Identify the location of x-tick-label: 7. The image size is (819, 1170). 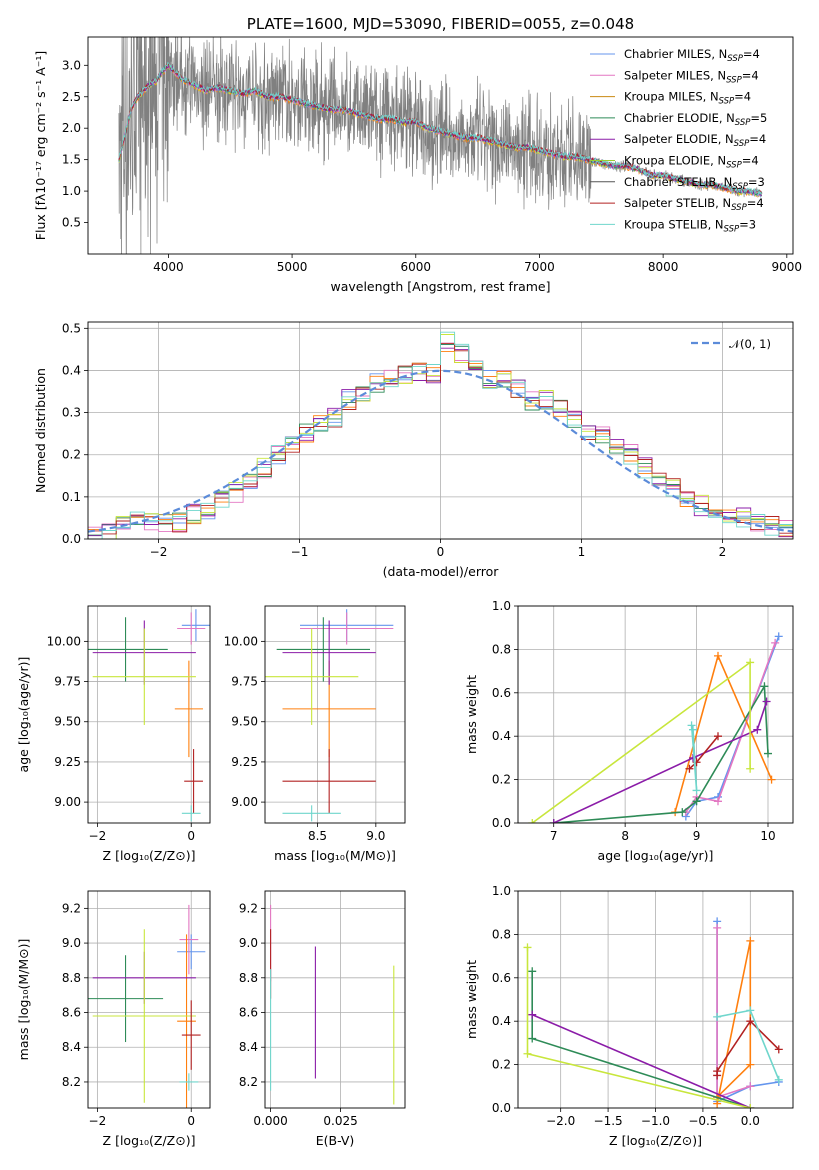
(554, 836).